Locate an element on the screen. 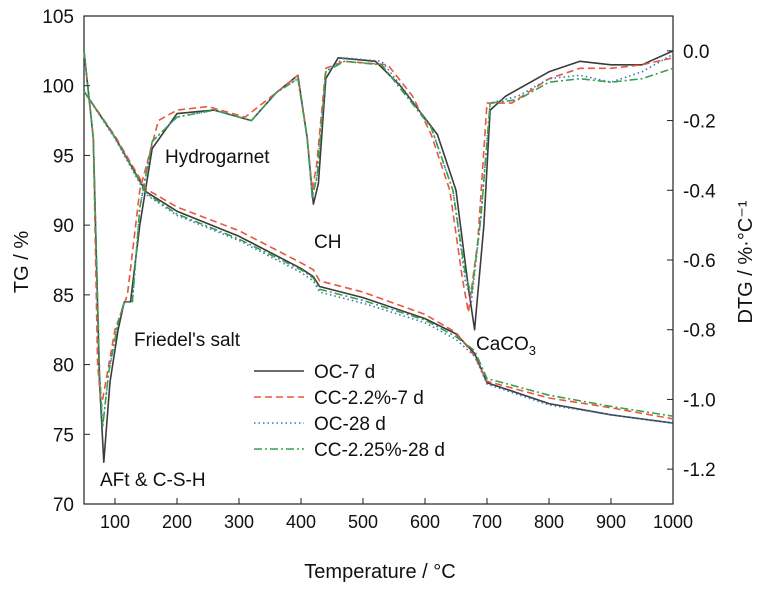  x-tick-label: 200 is located at coordinates (177, 522).